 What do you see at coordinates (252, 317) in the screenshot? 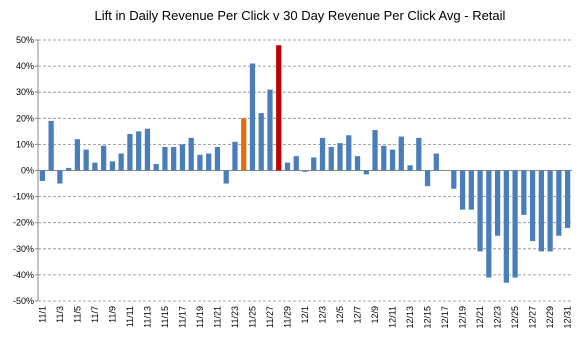
I see `x-tick-label: 11/25` at bounding box center [252, 317].